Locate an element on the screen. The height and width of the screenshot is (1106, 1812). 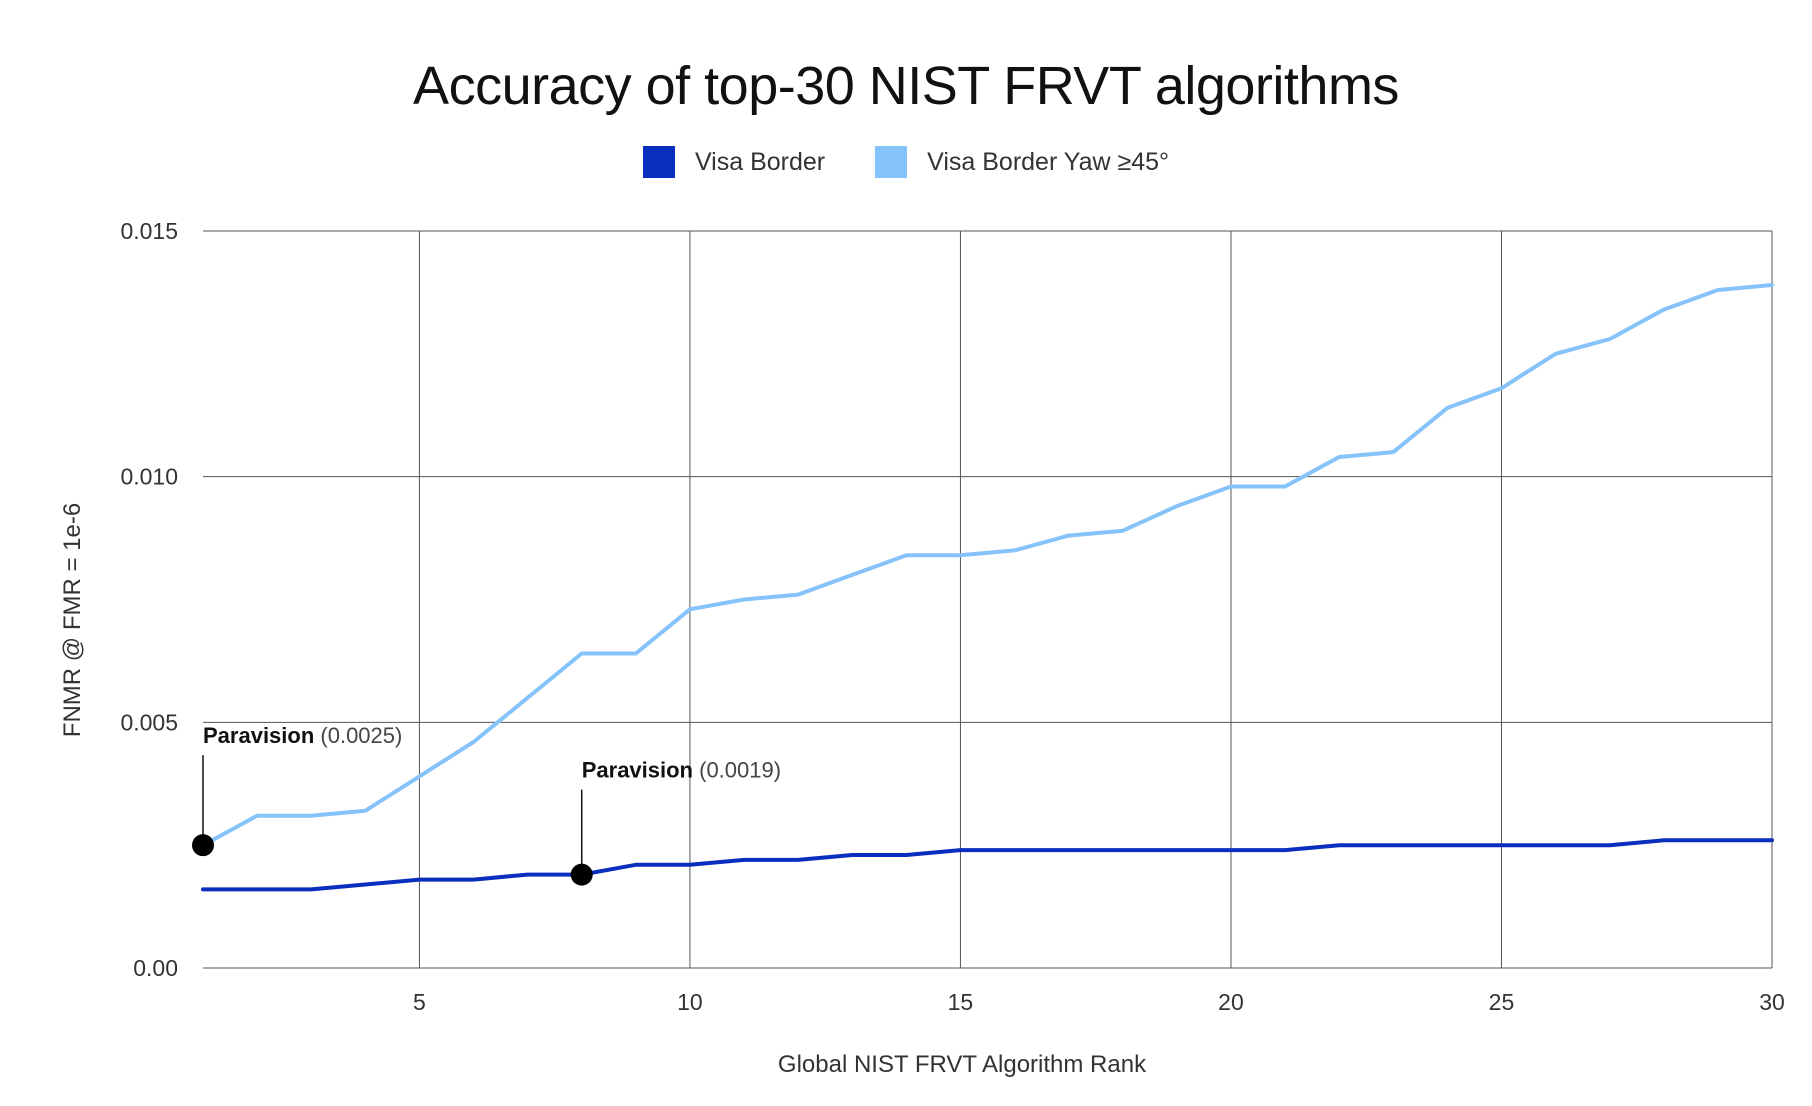
x-tick-label: 15 is located at coordinates (961, 1002).